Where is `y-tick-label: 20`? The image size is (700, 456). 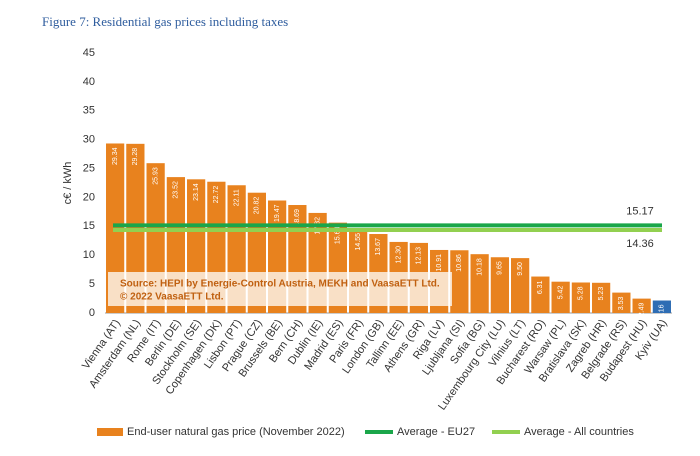 y-tick-label: 20 is located at coordinates (89, 197).